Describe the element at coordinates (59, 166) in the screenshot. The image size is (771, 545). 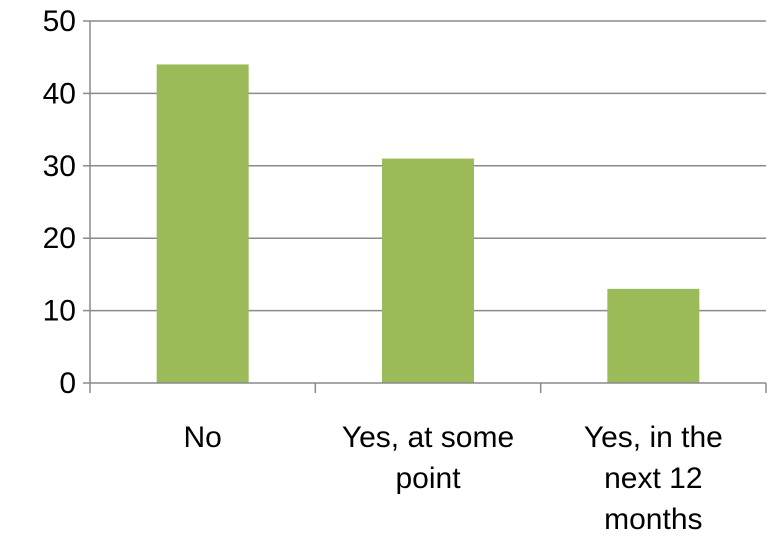
I see `y-tick-label: 30` at that location.